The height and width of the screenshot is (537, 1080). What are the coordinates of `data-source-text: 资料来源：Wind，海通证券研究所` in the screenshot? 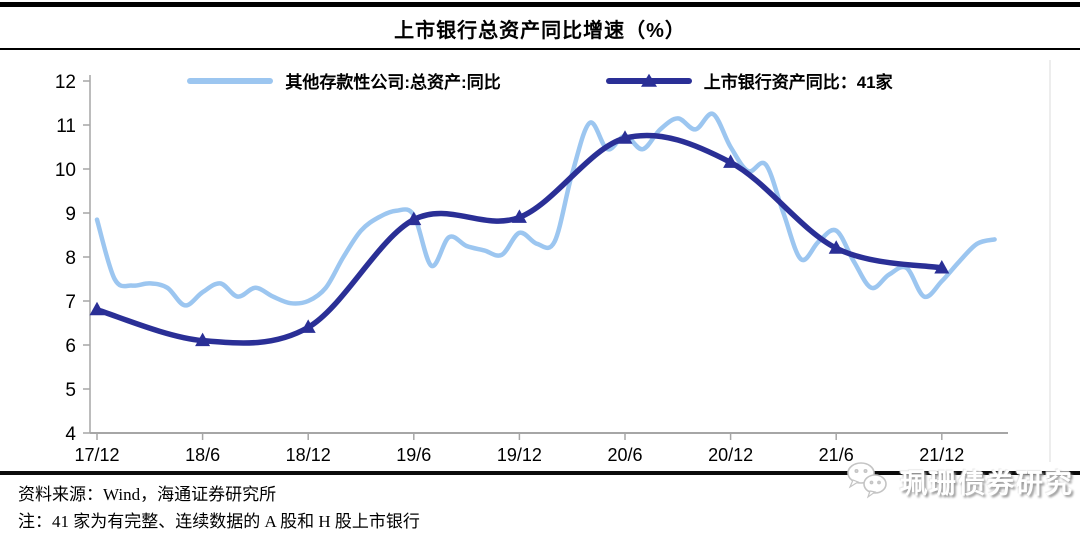 It's located at (147, 494).